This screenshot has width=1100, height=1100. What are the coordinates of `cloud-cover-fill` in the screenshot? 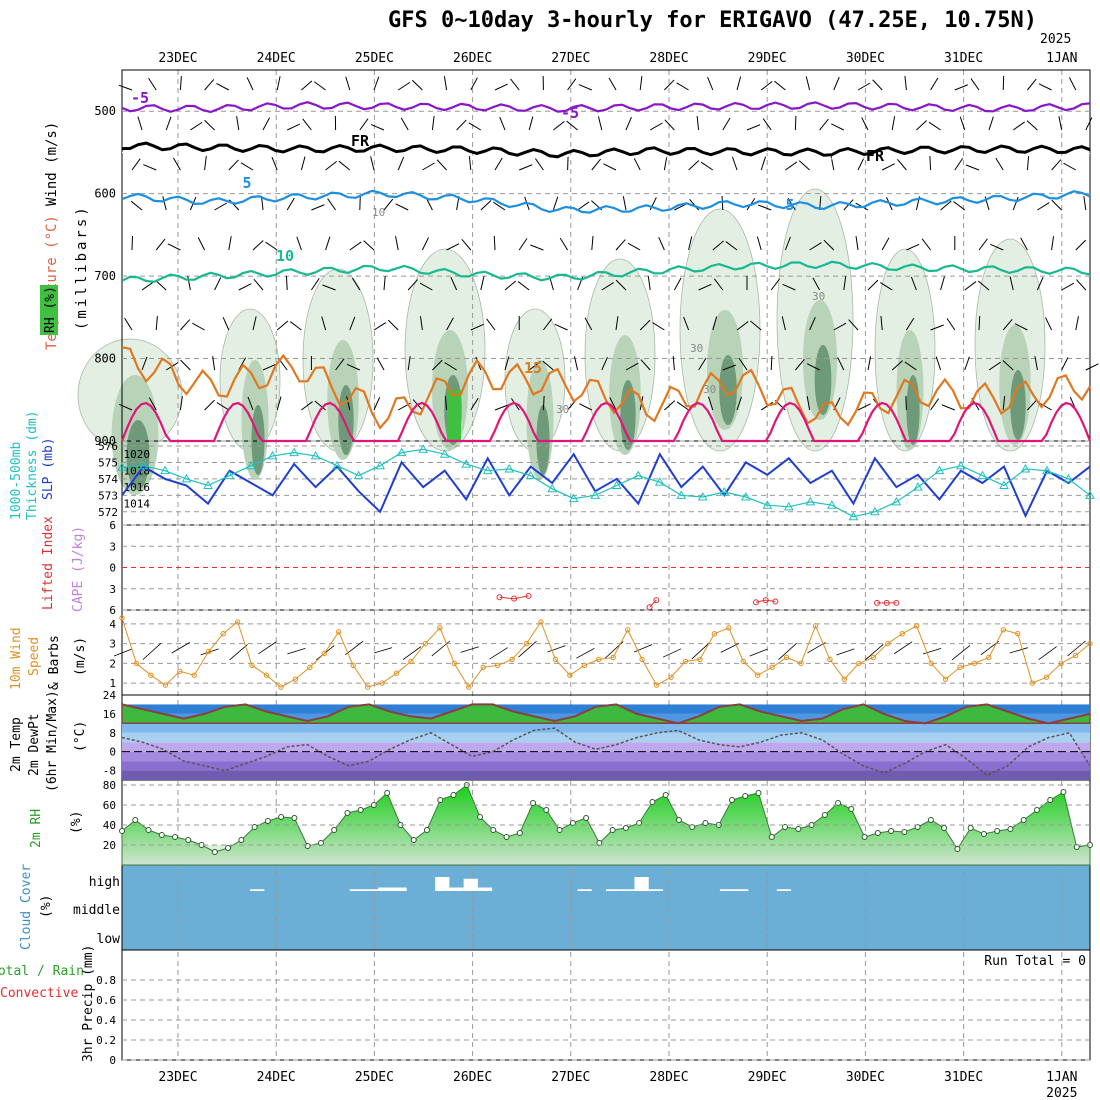 It's located at (606, 907).